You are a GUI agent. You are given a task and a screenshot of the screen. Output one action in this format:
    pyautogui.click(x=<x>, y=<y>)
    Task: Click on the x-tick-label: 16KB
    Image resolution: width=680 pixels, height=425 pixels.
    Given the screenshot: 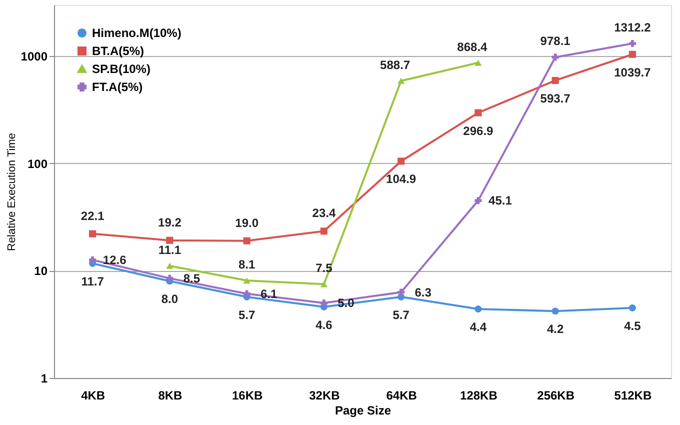 What is the action you would take?
    pyautogui.click(x=247, y=395)
    